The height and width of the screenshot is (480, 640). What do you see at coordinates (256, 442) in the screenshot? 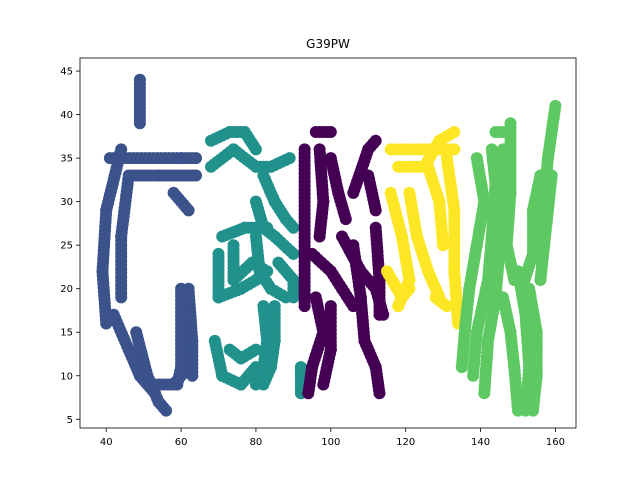
I see `x-tick-label: 80` at bounding box center [256, 442].